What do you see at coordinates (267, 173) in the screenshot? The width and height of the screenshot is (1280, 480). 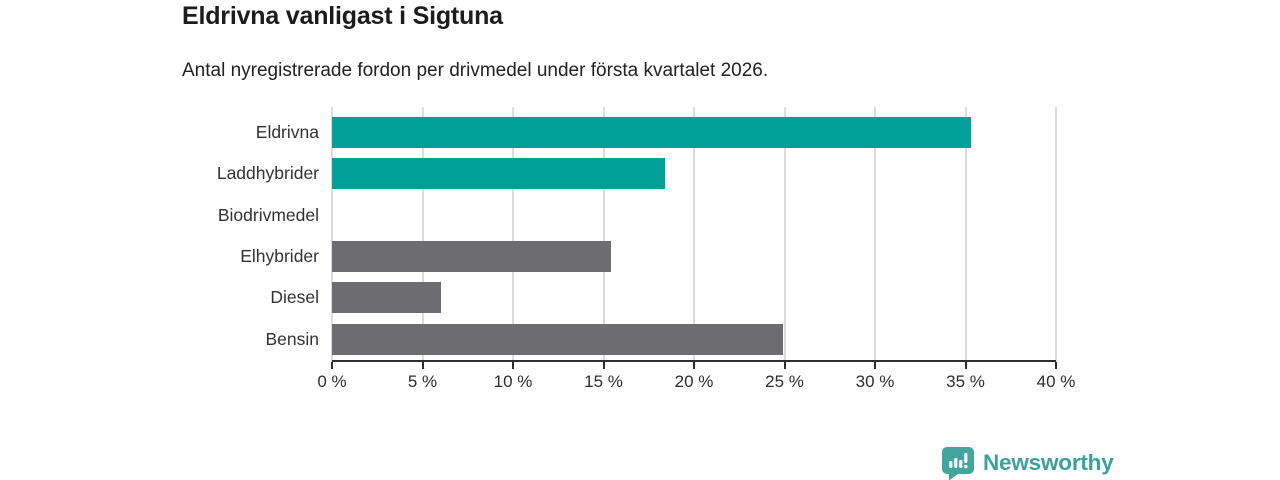 I see `category-label: Laddhybrider` at bounding box center [267, 173].